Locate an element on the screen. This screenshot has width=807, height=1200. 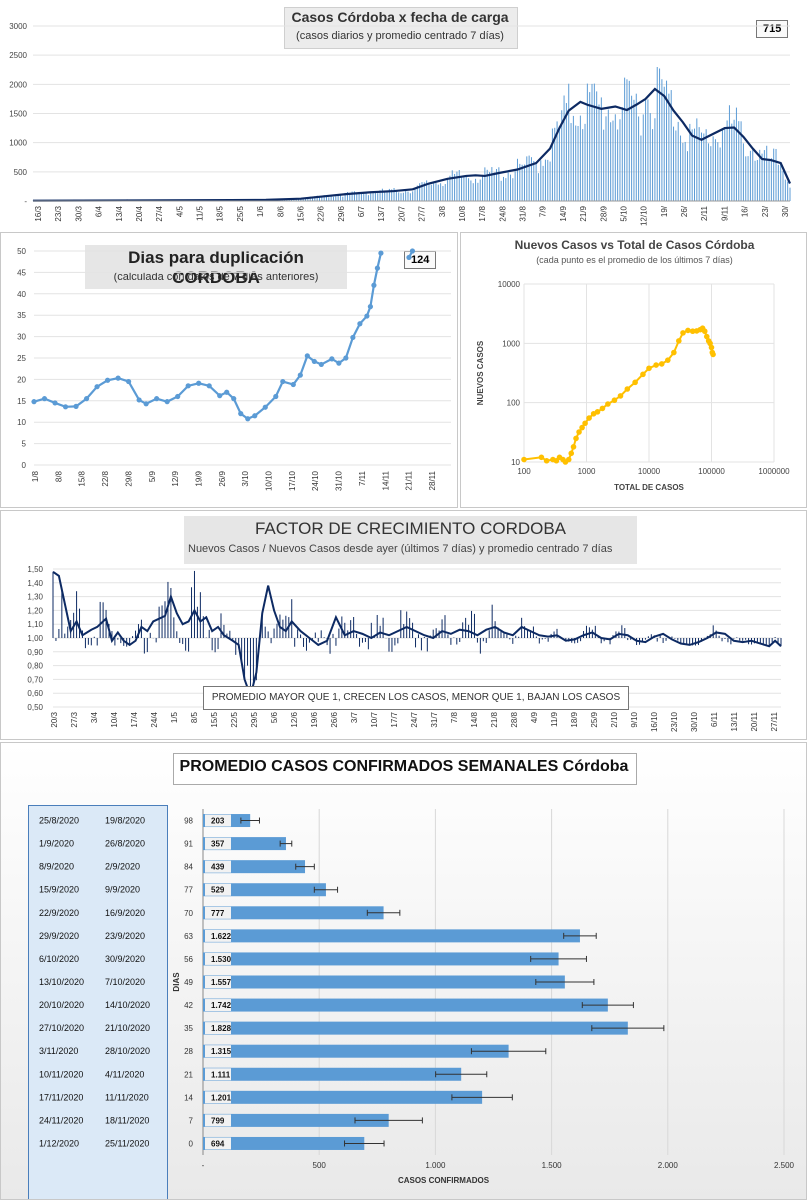
x-tick-label: 29/8 is located at coordinates (128, 478).